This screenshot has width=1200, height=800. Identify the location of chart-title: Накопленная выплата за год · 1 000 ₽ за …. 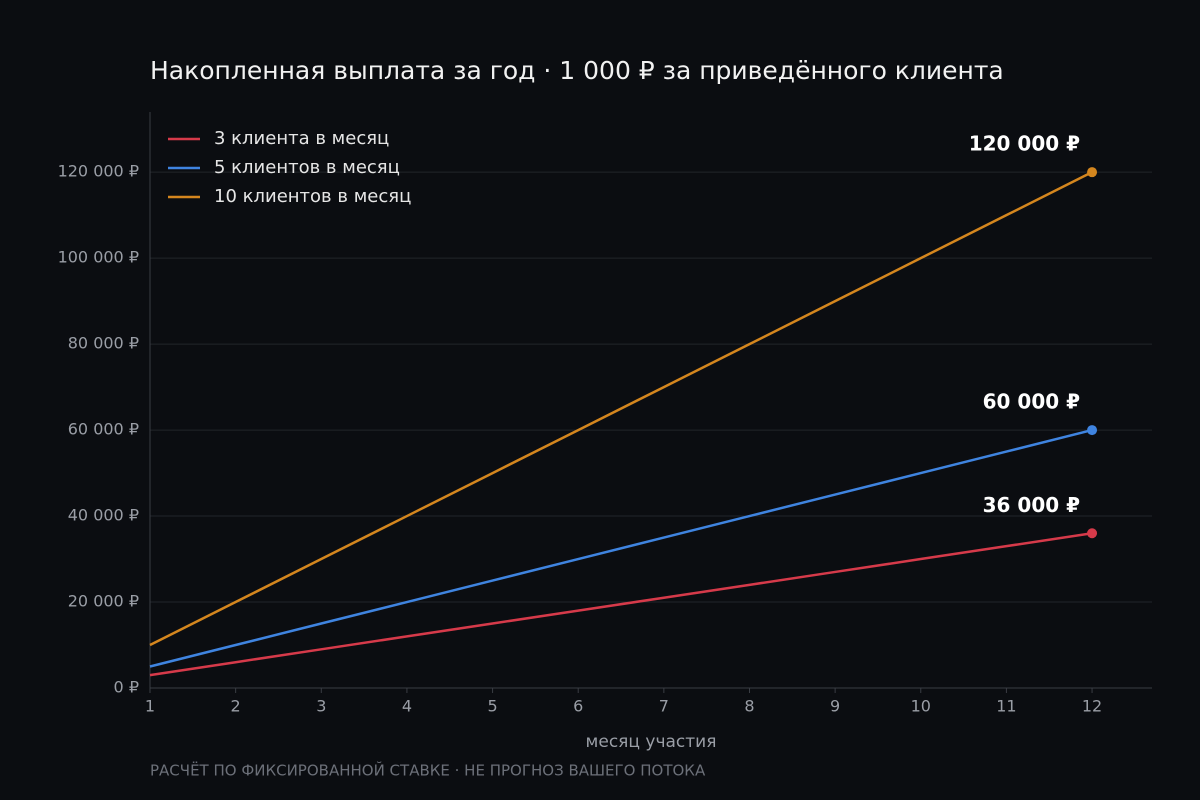
(577, 70).